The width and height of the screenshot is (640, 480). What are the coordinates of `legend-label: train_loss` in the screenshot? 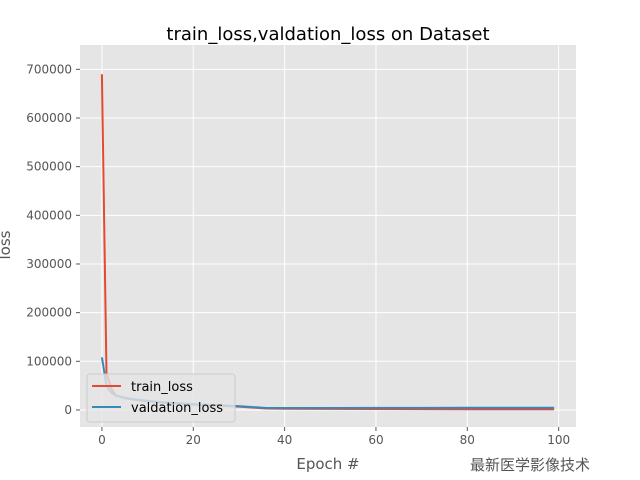 It's located at (162, 387).